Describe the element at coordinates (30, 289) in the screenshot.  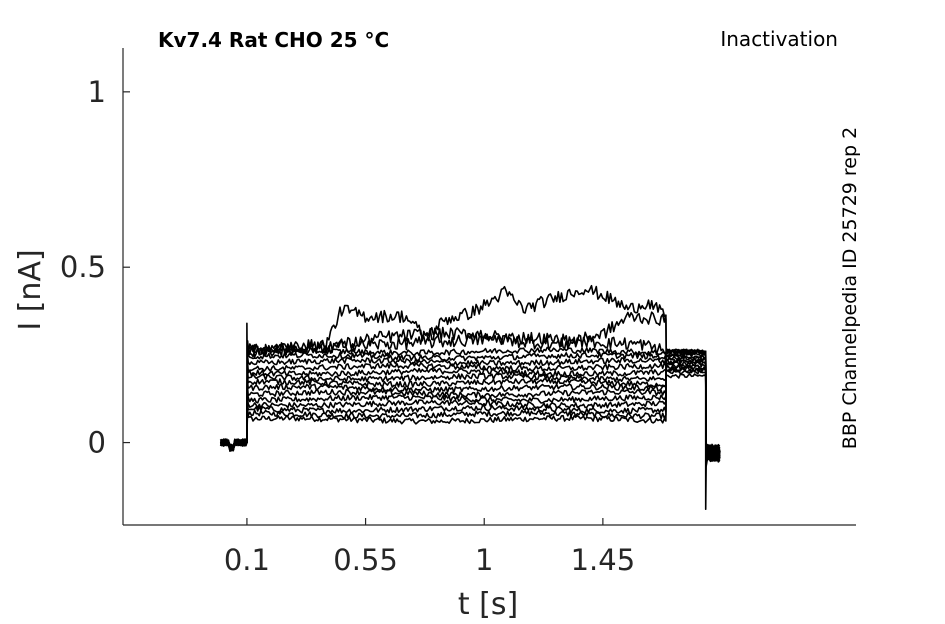
I see `y-axis-title: I [nA]` at that location.